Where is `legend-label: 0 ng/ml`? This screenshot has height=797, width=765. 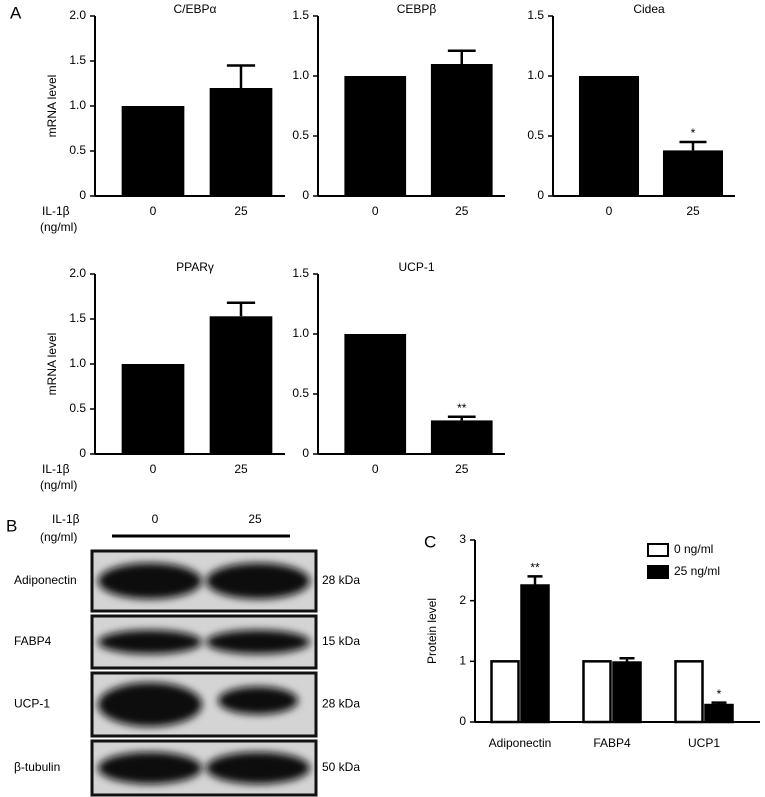
legend-label: 0 ng/ml is located at coordinates (693, 549).